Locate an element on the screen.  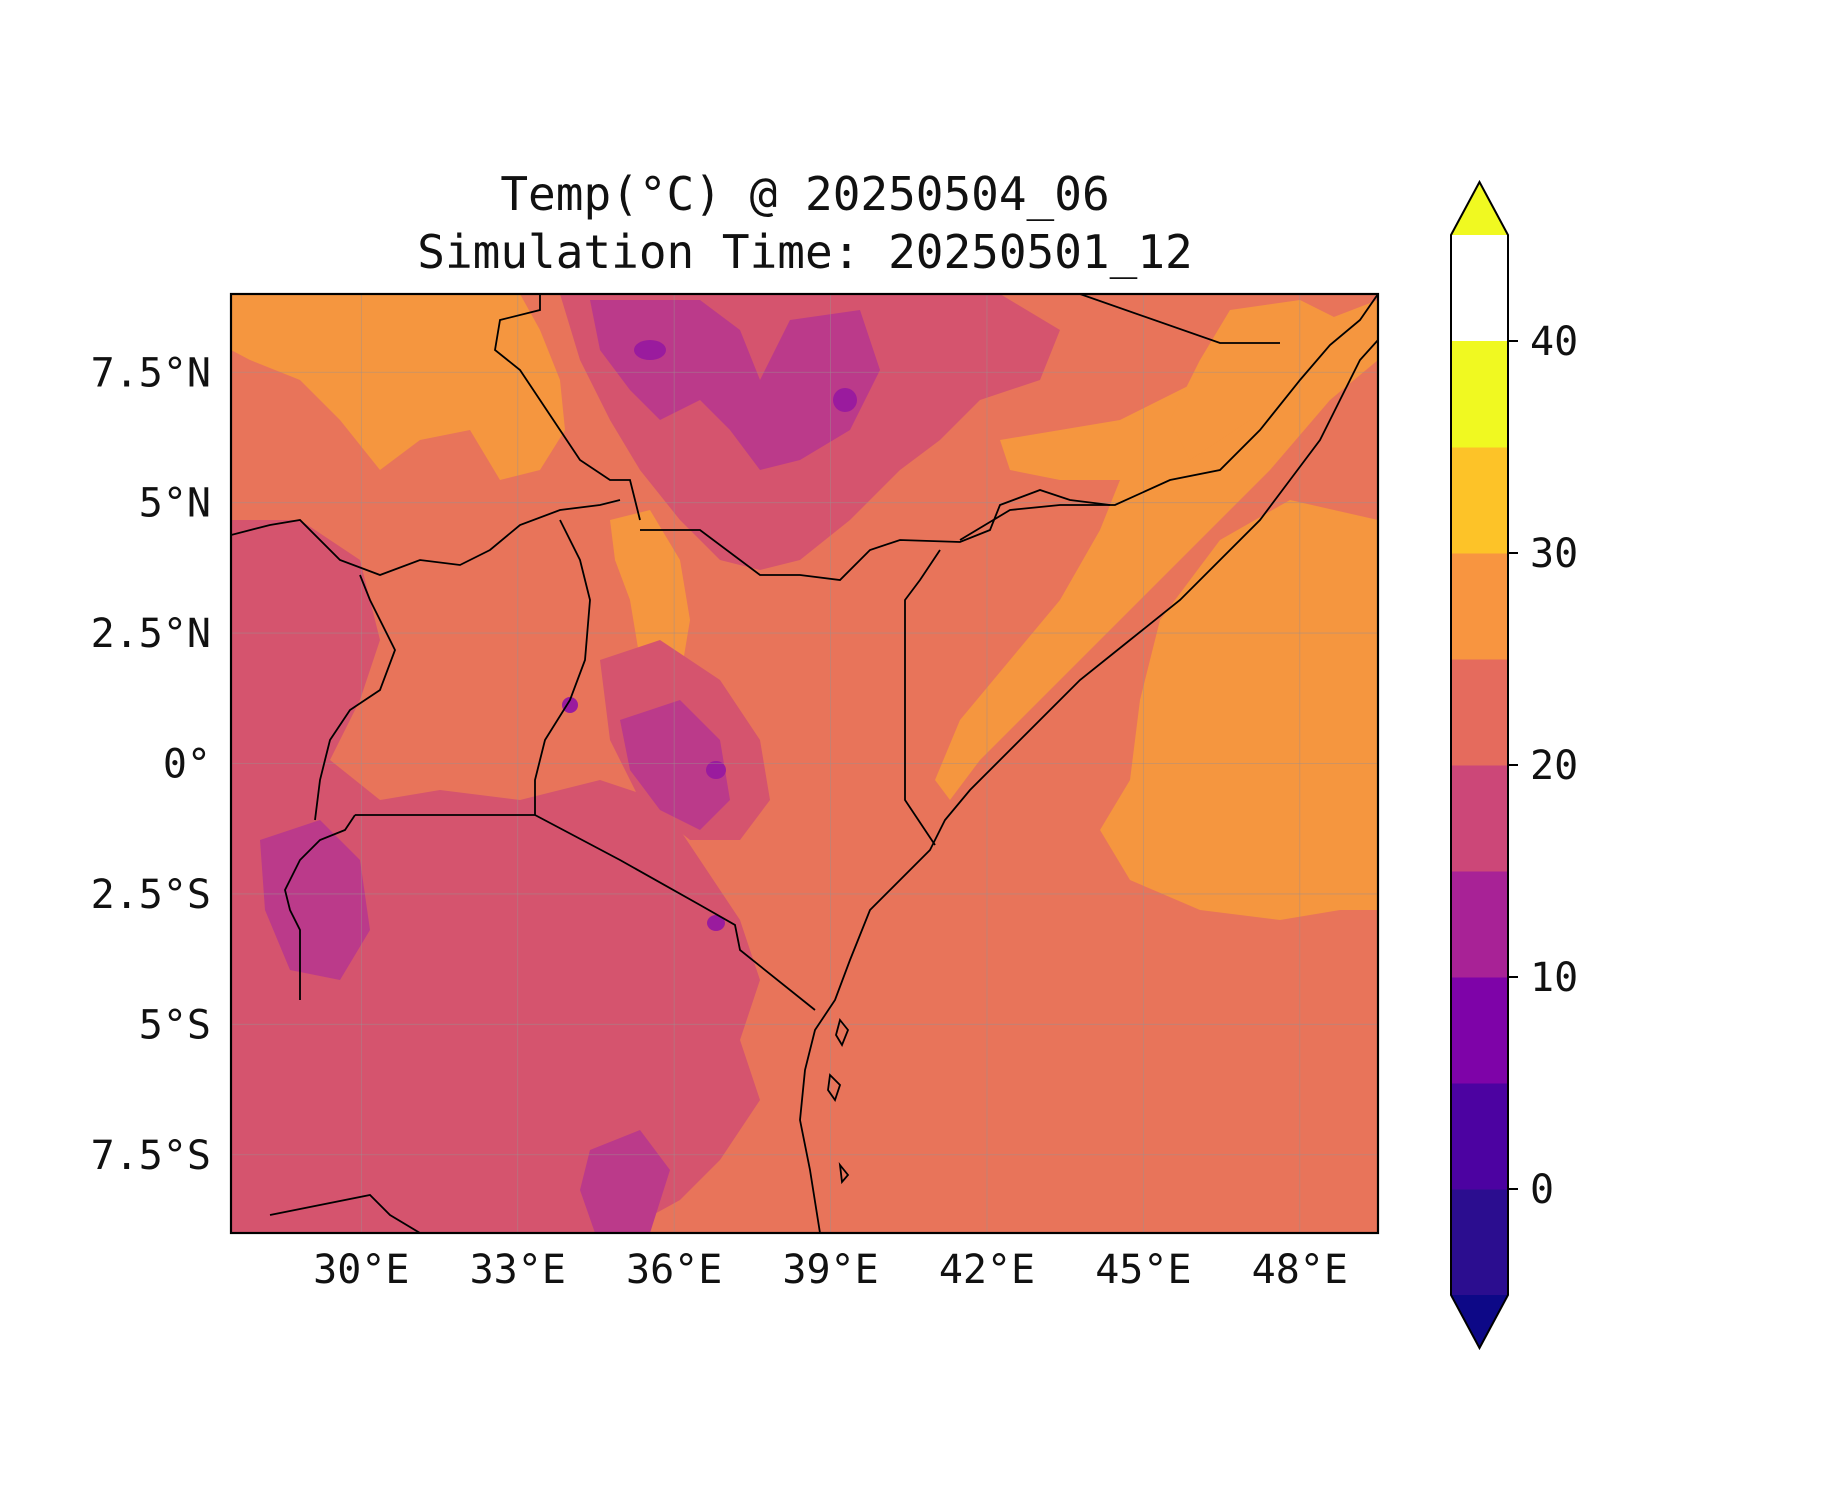
border-ethiopia-somalia-north is located at coordinates (1179, 319).